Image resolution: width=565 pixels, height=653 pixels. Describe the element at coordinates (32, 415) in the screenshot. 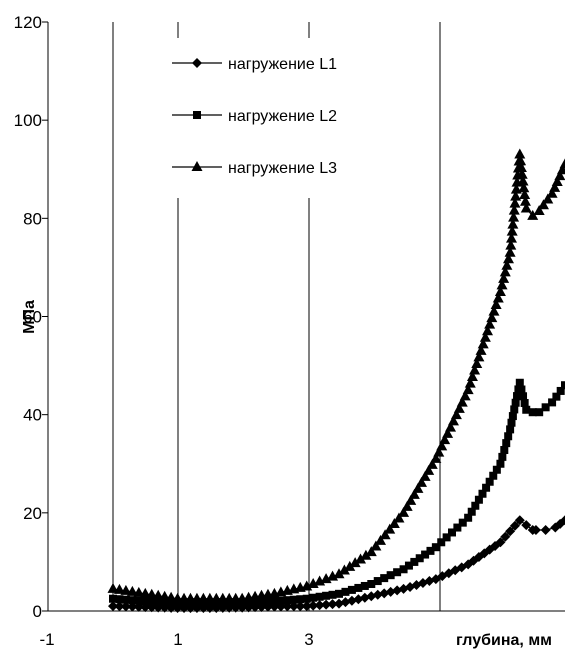

I see `y-tick-label: 40` at that location.